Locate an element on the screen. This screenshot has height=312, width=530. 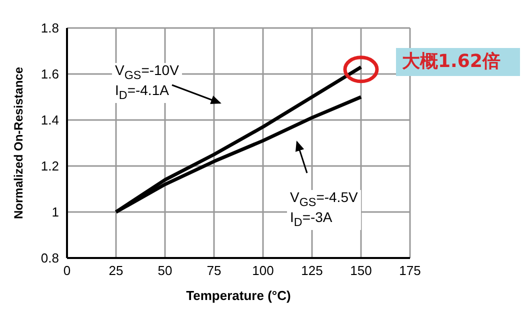
text: V$_{GS}$=-4.5V I$_{D}$=-3A is located at coordinates (324, 209).